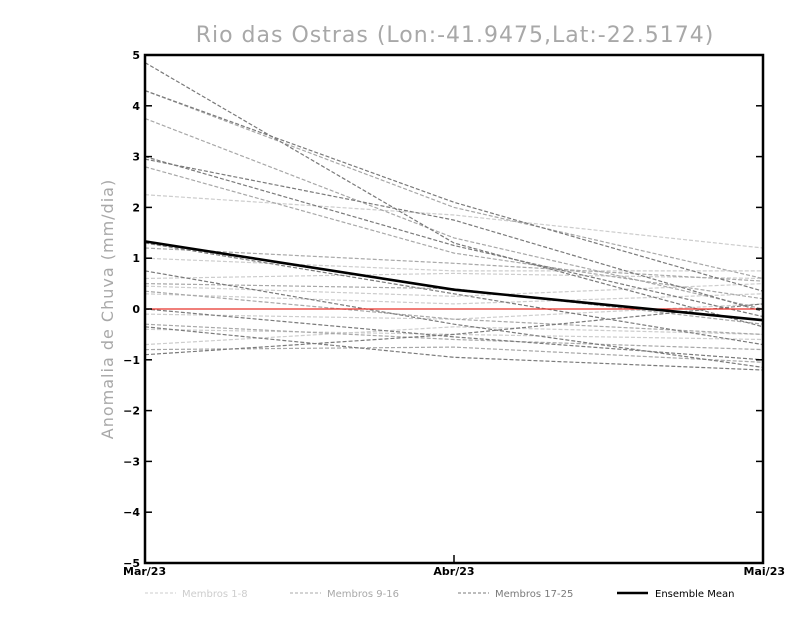  Describe the element at coordinates (764, 571) in the screenshot. I see `x-tick-label: Mai/23` at that location.